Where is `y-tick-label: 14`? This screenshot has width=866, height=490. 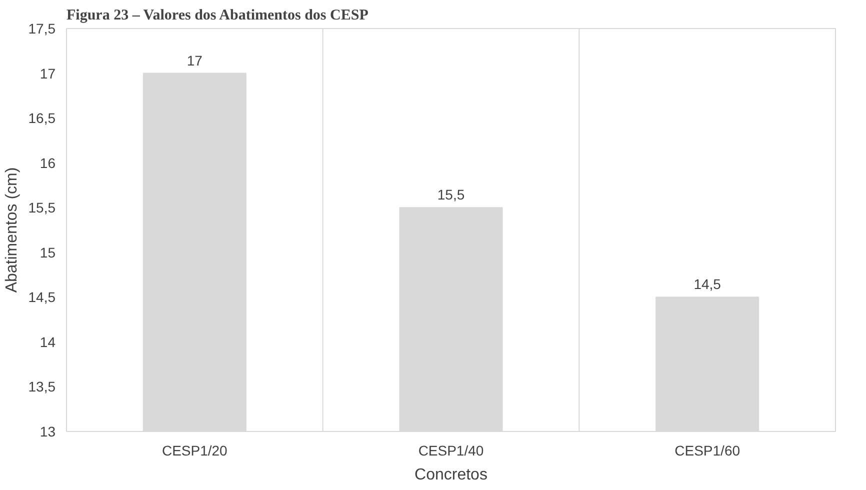
y-tick-label: 14 is located at coordinates (48, 342).